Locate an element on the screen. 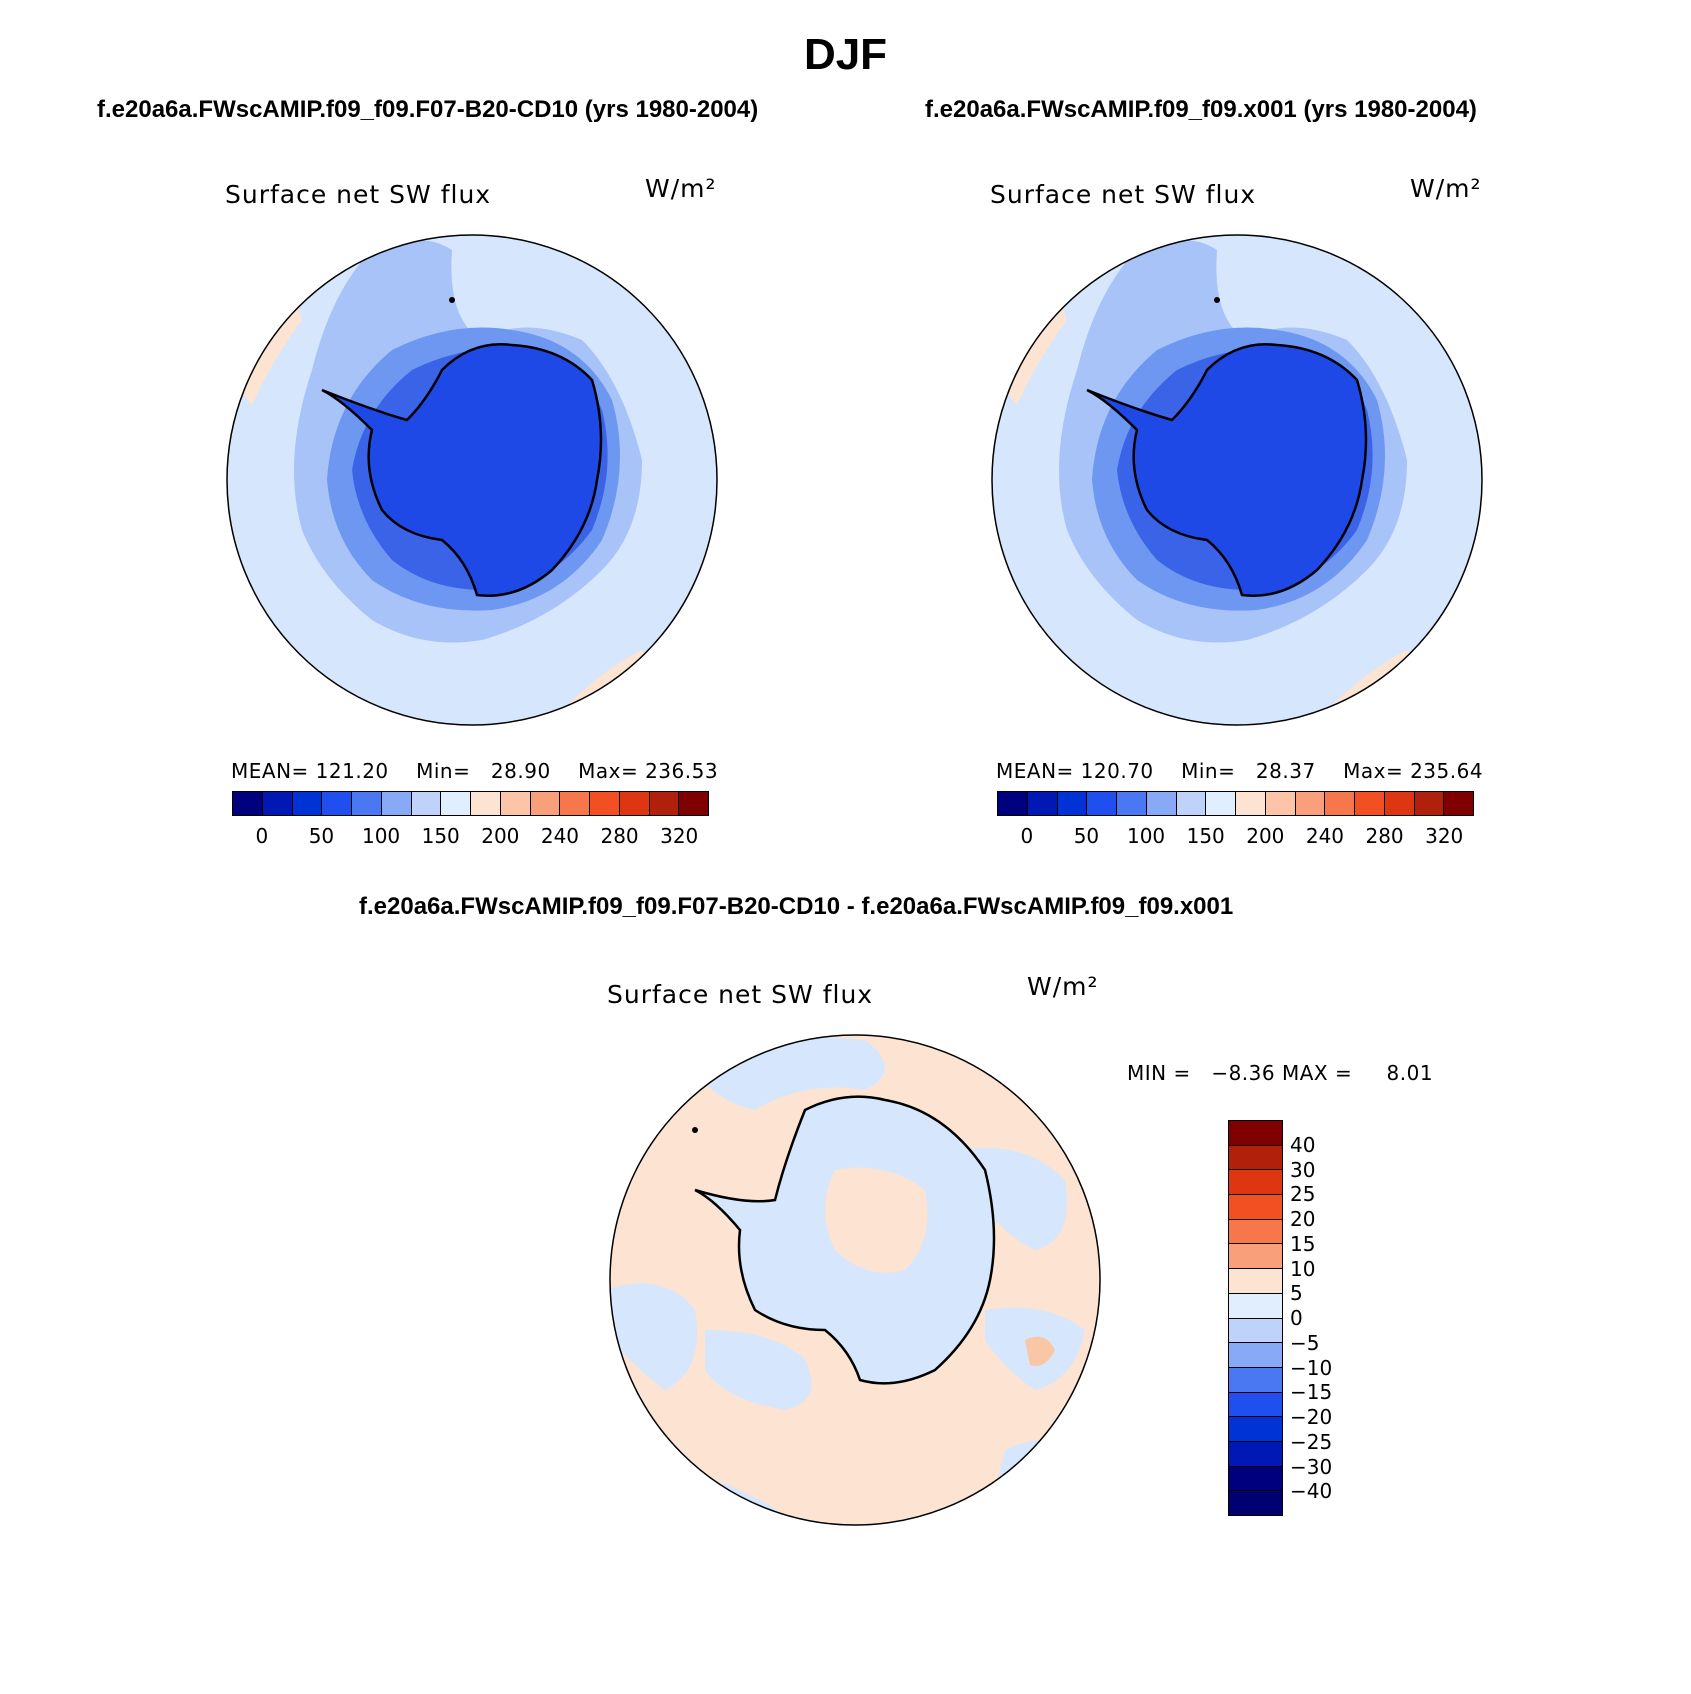  diff-variable-label: Surface net SW flux is located at coordinates (740, 994).